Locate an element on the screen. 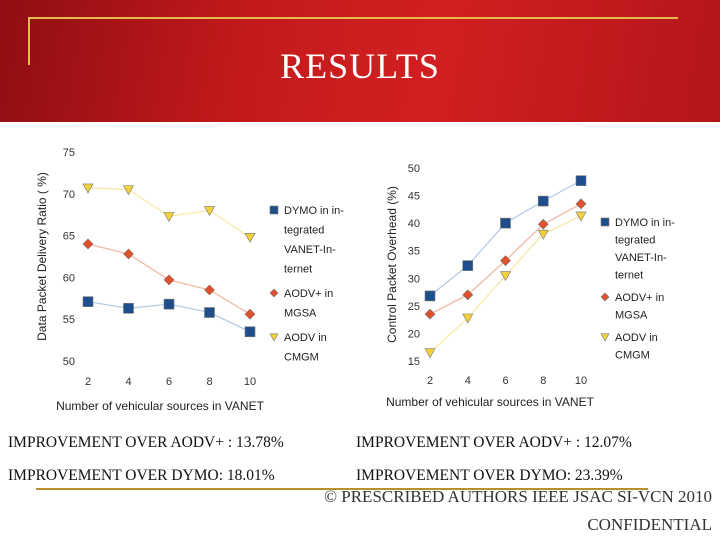 The width and height of the screenshot is (720, 540). slide-title: RESULTS is located at coordinates (360, 66).